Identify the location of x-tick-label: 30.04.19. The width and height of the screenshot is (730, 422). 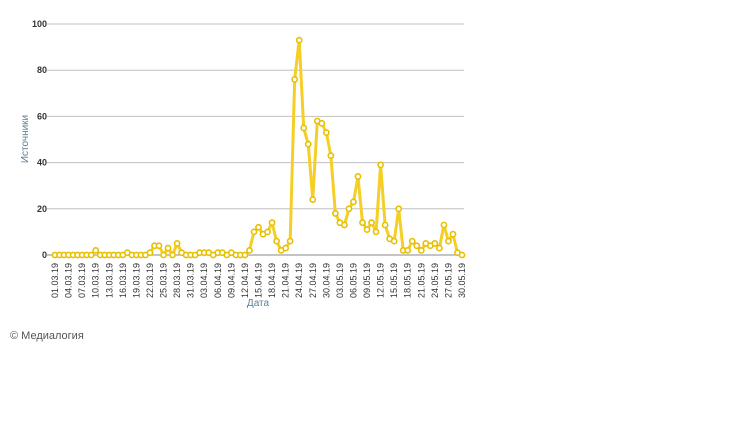
(326, 280).